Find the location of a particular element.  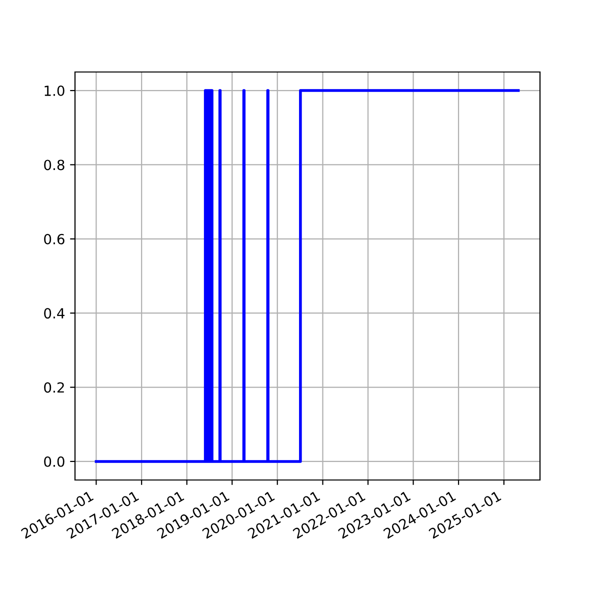

y-tick-label: 0.0 is located at coordinates (54, 461).